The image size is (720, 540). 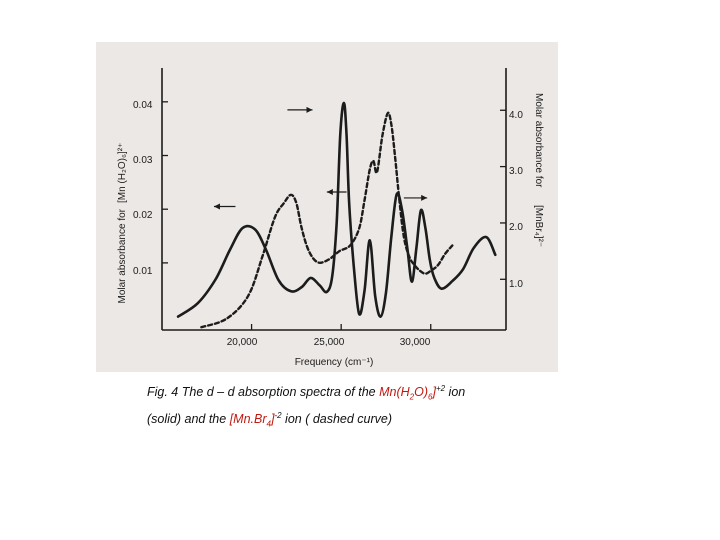 I want to click on left-tick-label: 0.03, so click(x=143, y=160).